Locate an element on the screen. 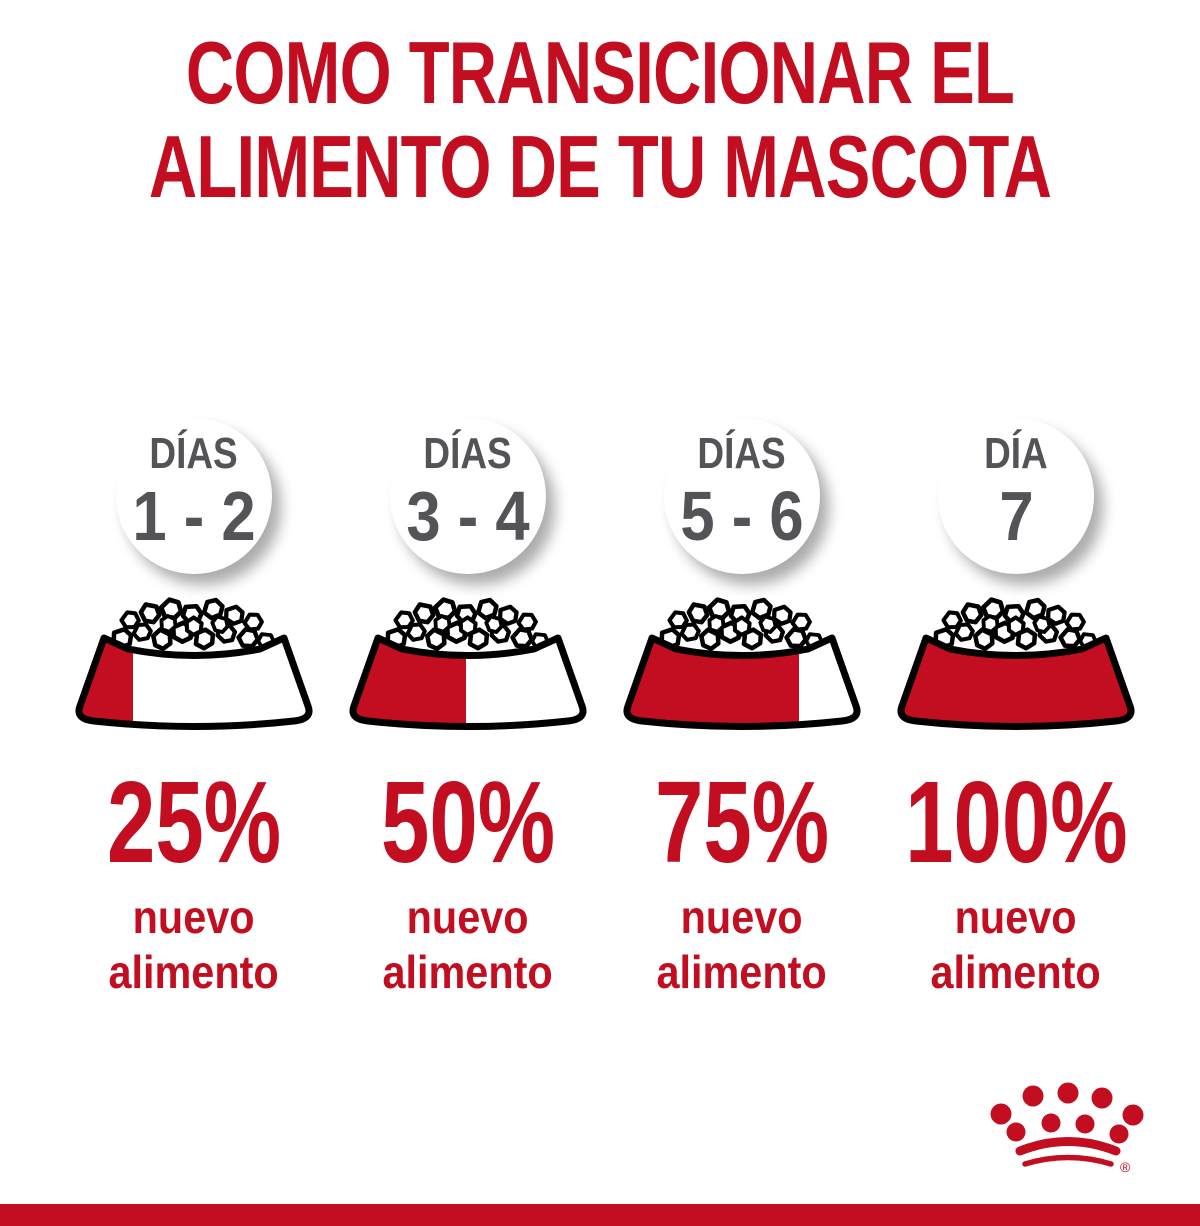  food-bowl-75-icon is located at coordinates (742, 664).